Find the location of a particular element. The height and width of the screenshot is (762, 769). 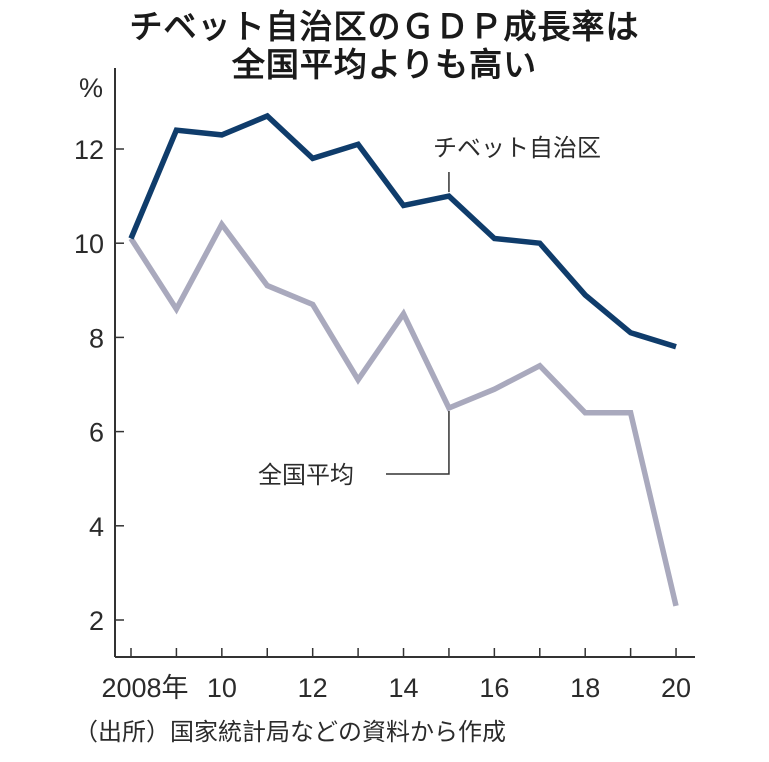

x-tick-label: 18 is located at coordinates (585, 688).